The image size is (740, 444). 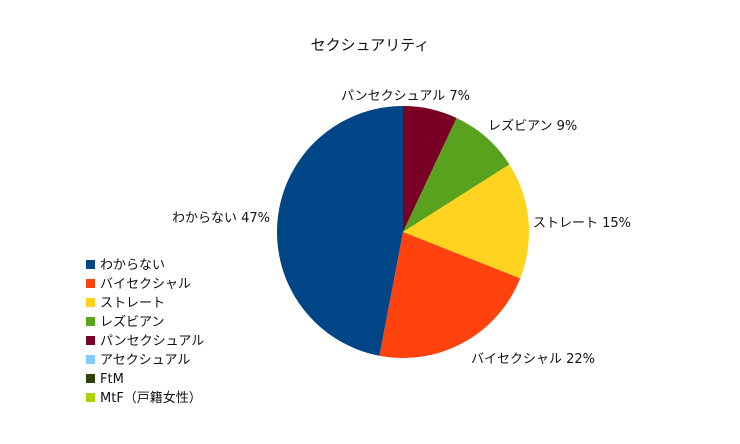 What do you see at coordinates (532, 126) in the screenshot?
I see `slice-label: レズビアン 9%` at bounding box center [532, 126].